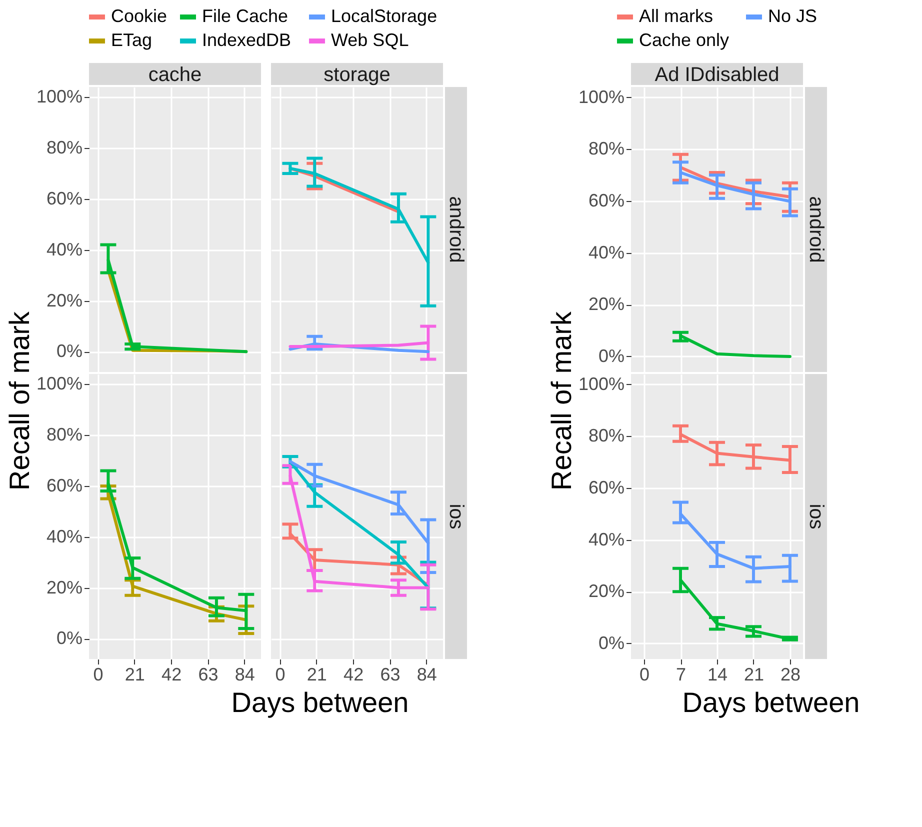  Describe the element at coordinates (357, 75) in the screenshot. I see `chart-title: storage` at that location.